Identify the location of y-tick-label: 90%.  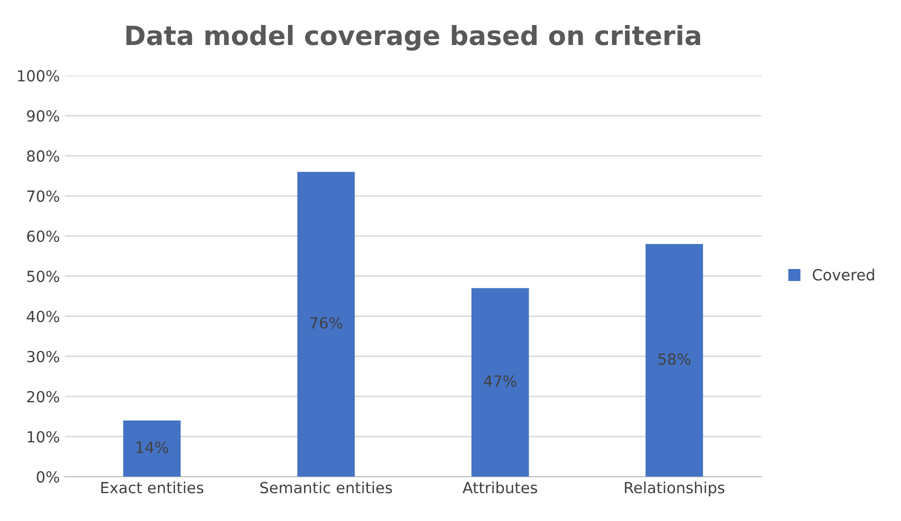
(43, 116).